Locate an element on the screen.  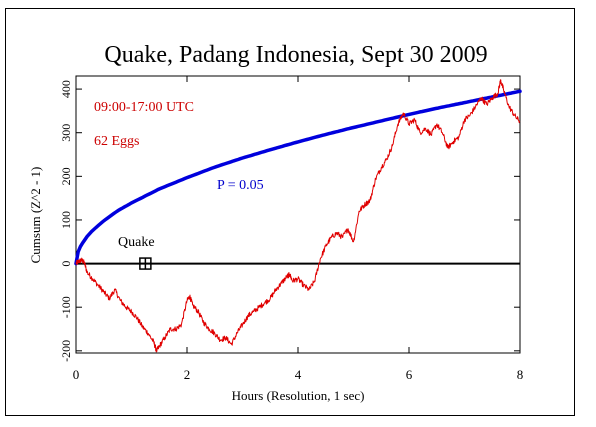
p-value-label: P = 0.05 is located at coordinates (240, 185).